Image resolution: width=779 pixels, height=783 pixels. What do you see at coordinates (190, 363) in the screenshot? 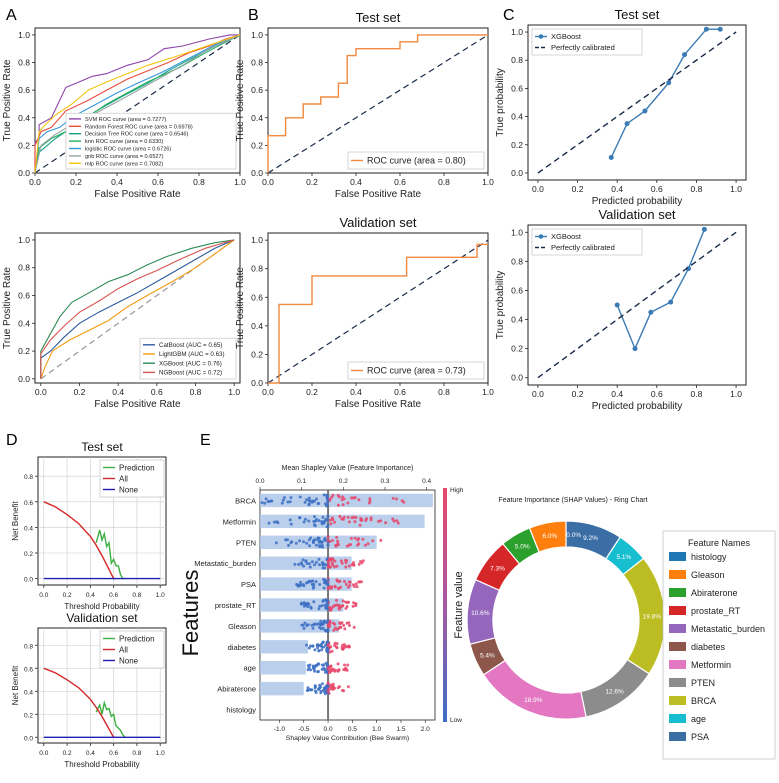
I see `a-bottom-legend-label: XGBoost (AUC = 0.76)` at bounding box center [190, 363].